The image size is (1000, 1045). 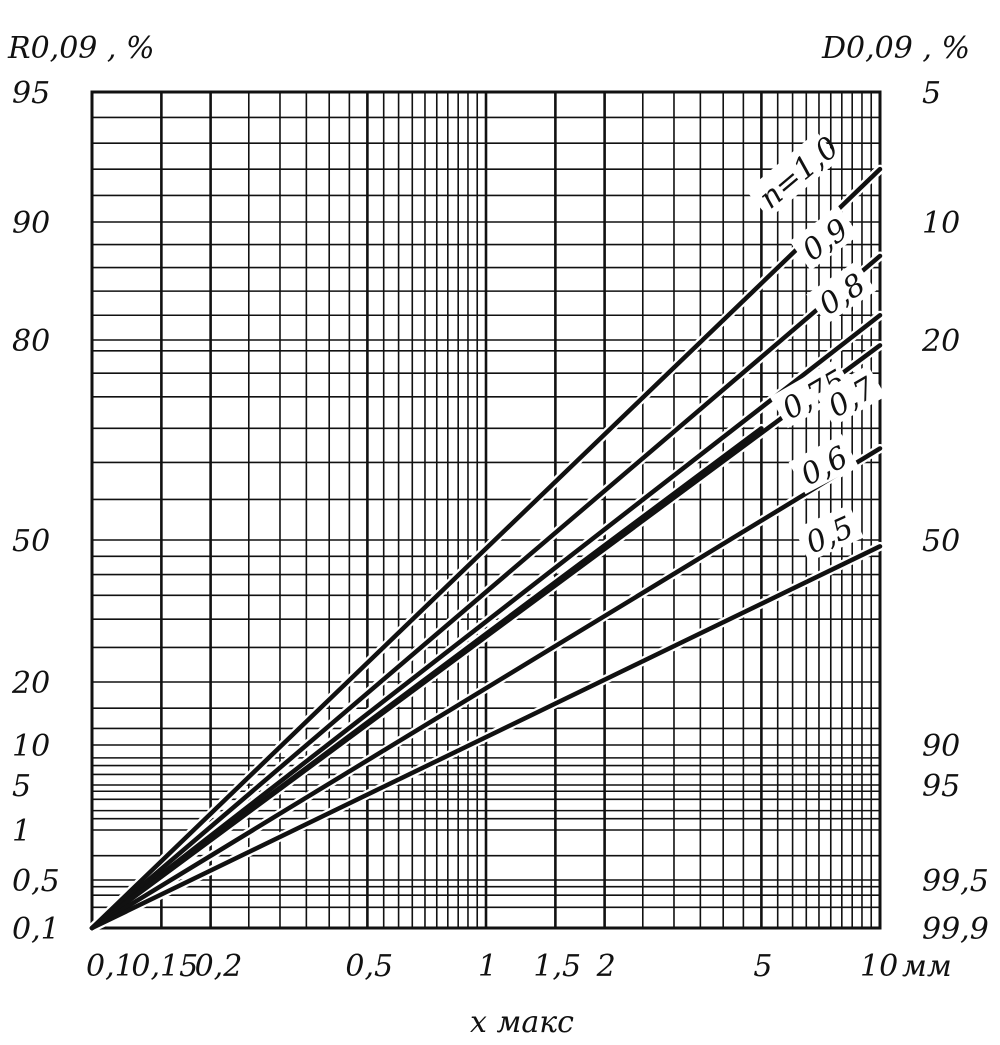 What do you see at coordinates (31, 746) in the screenshot?
I see `y-tick-left-5: 10` at bounding box center [31, 746].